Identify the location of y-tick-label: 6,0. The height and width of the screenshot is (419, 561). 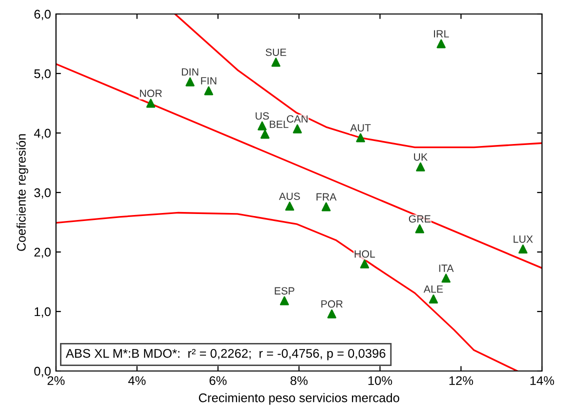
(42, 15).